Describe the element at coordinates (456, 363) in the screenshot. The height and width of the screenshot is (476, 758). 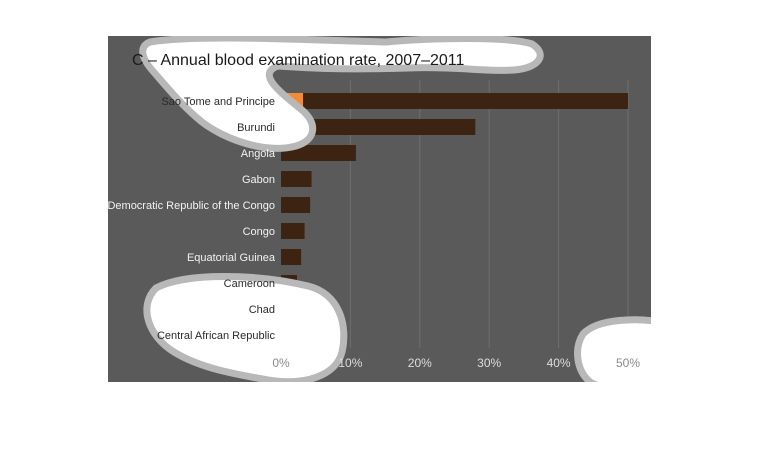
I see `x-axis-tick-labels: 0% 10% 20% 30% 40% 50%` at that location.